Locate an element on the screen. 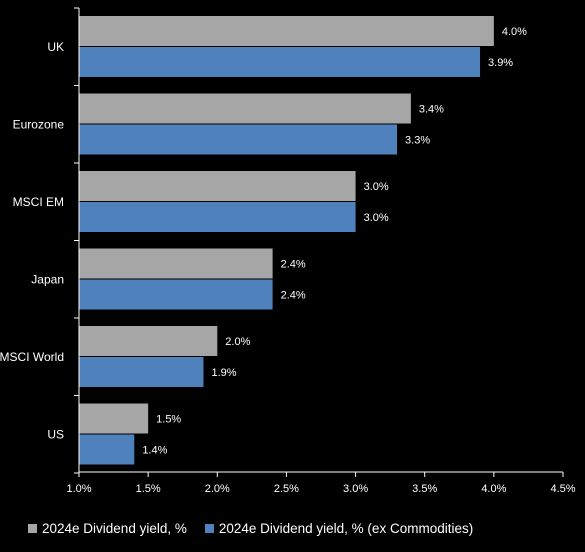 The height and width of the screenshot is (552, 585). data-label-uk-series-1: 4.0% is located at coordinates (514, 32).